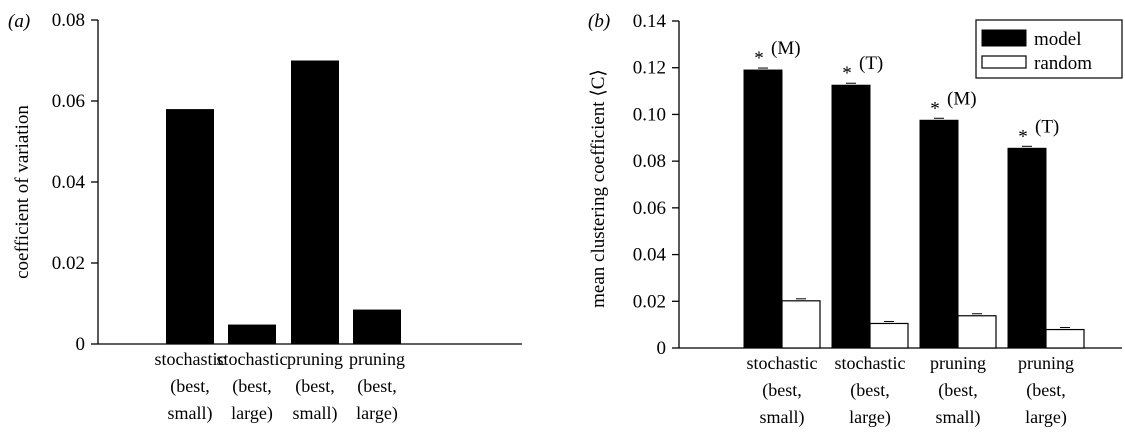 Image resolution: width=1125 pixels, height=439 pixels. What do you see at coordinates (649, 68) in the screenshot?
I see `y-tick-label: 0.12` at bounding box center [649, 68].